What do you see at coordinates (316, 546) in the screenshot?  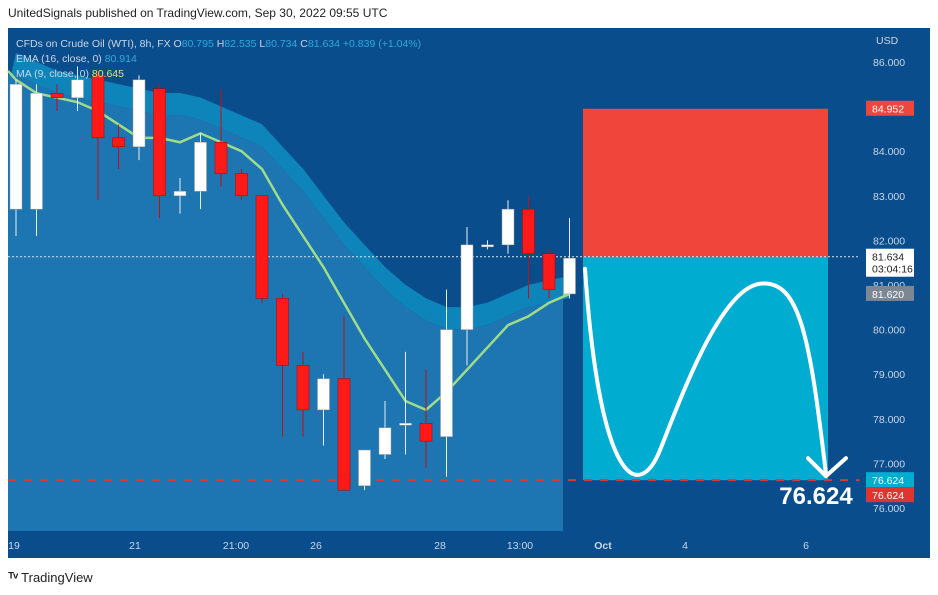 I see `x-tick-label: 26` at bounding box center [316, 546].